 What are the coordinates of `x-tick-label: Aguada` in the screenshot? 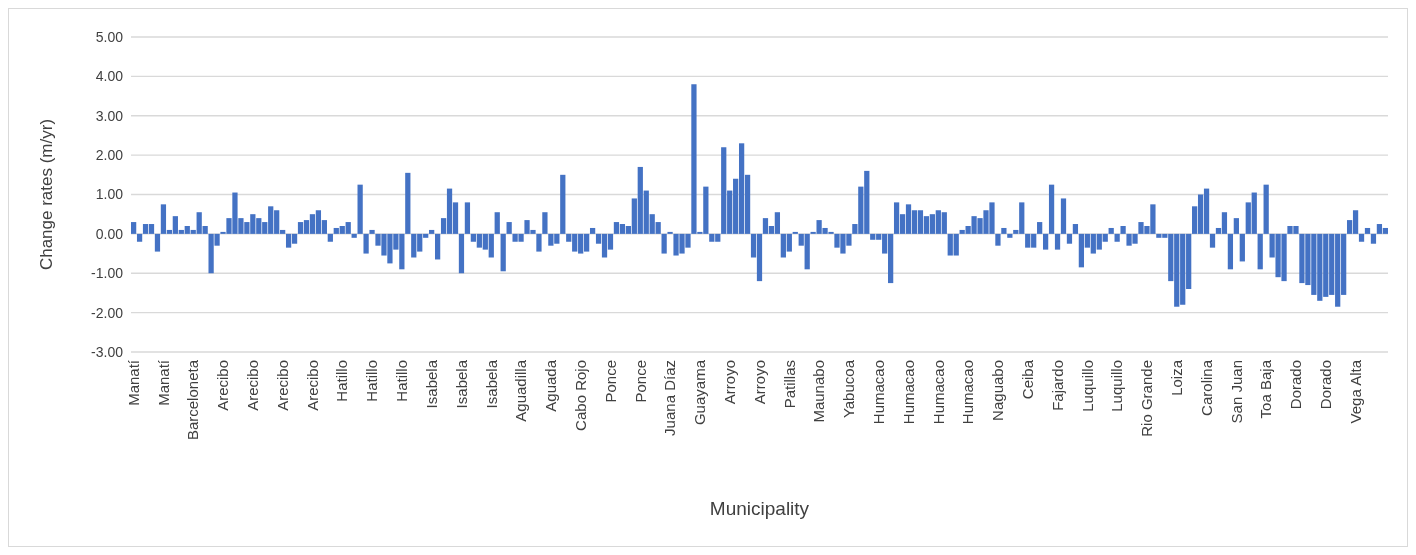 It's located at (551, 385).